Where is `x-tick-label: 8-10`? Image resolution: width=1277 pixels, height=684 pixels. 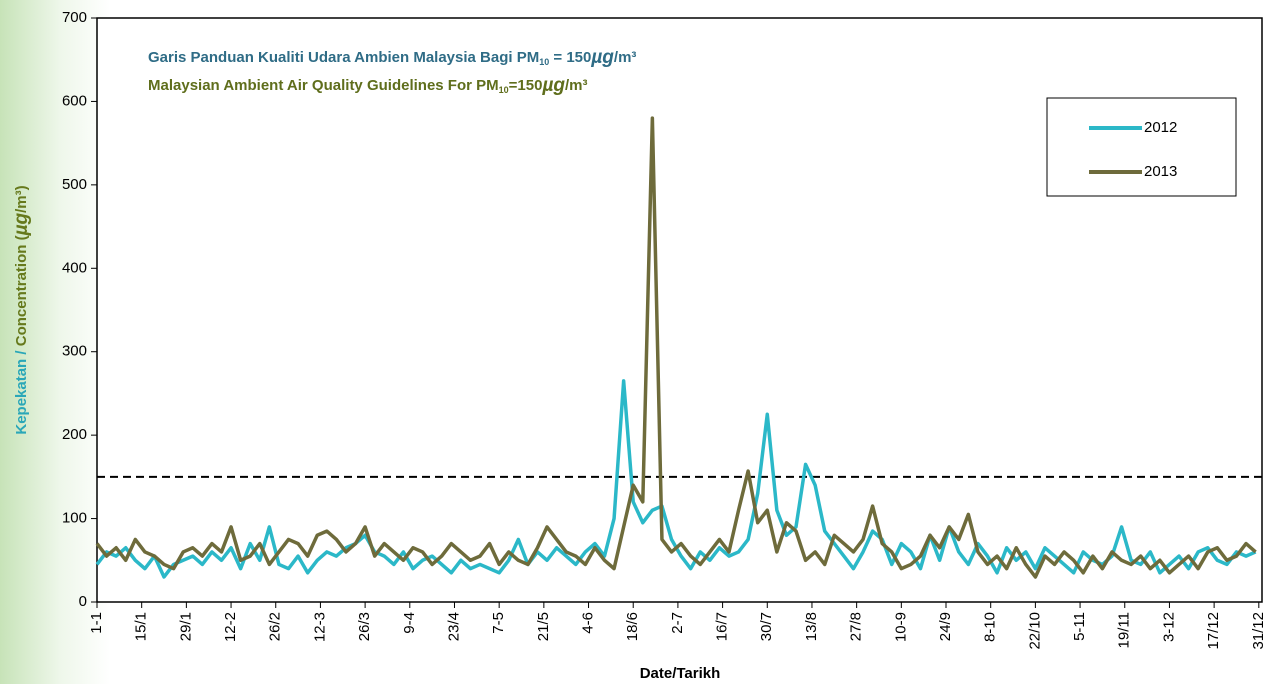
x-tick-label: 8-10 is located at coordinates (990, 627).